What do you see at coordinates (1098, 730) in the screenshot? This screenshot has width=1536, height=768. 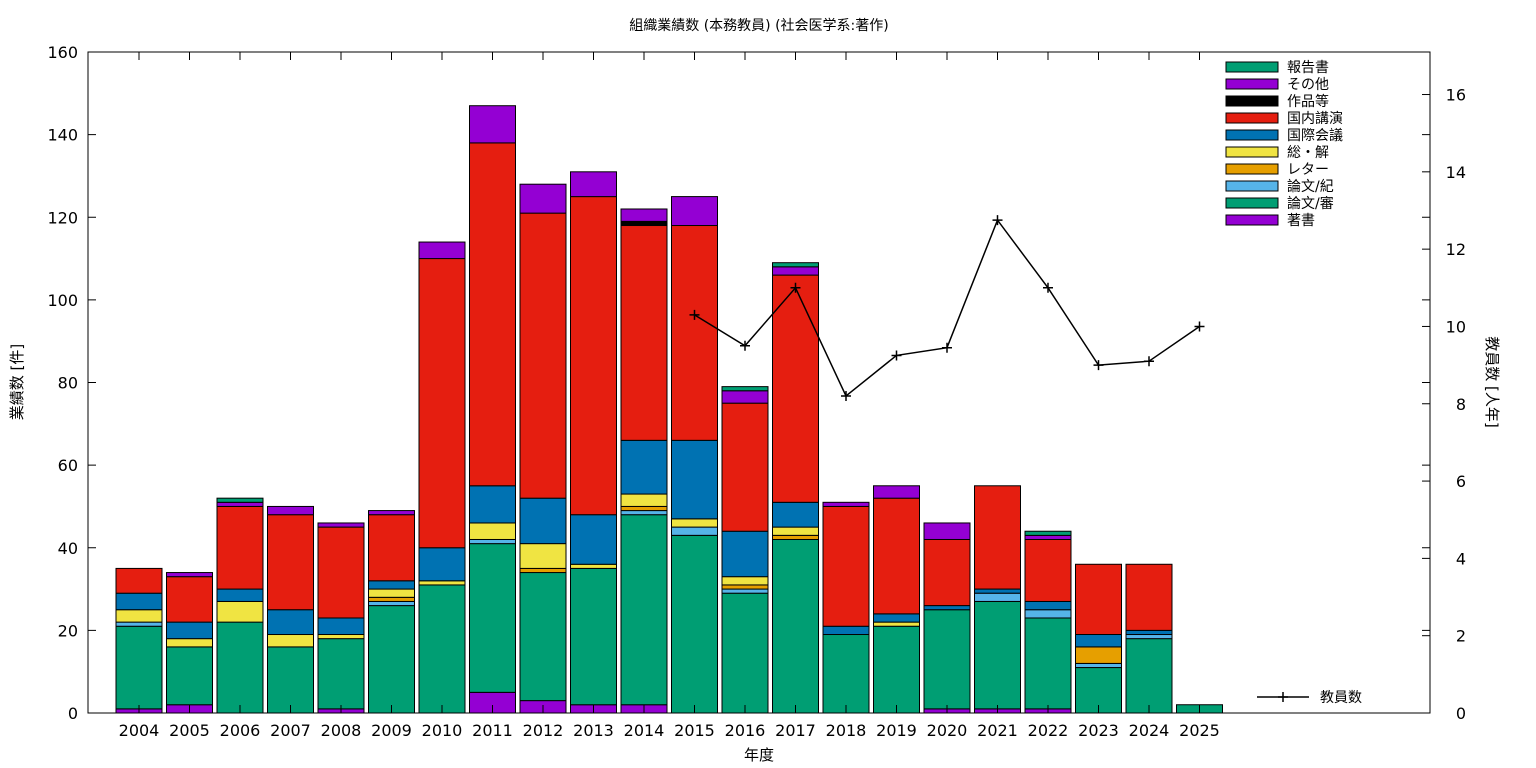 I see `x-tick-label-2023: 2023` at bounding box center [1098, 730].